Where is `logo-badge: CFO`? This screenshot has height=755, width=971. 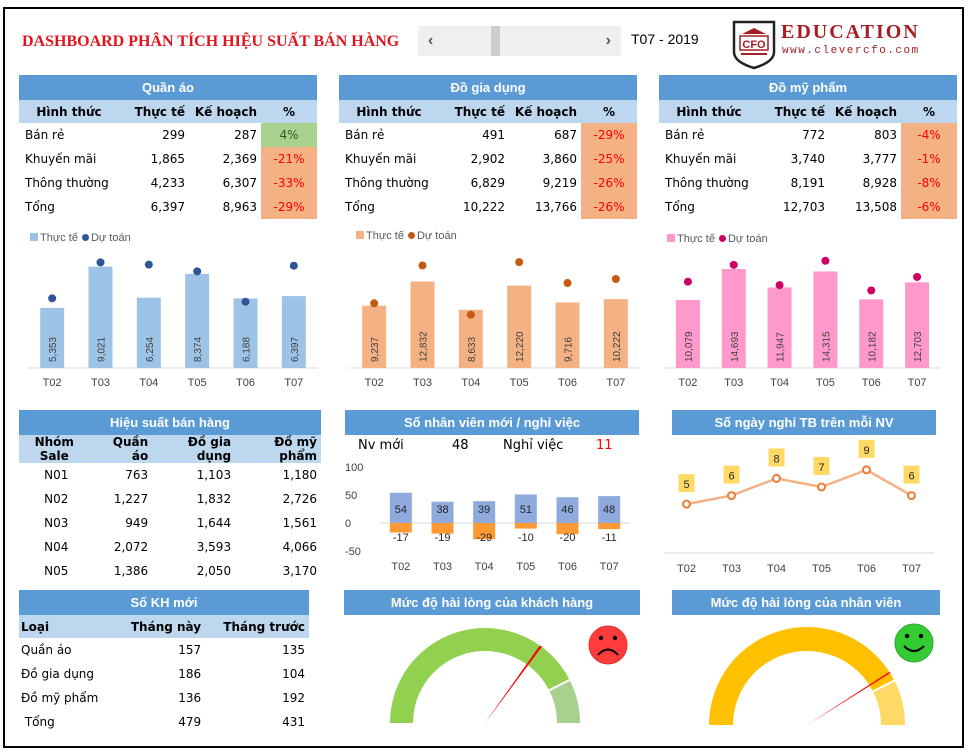
logo-badge: CFO is located at coordinates (754, 45).